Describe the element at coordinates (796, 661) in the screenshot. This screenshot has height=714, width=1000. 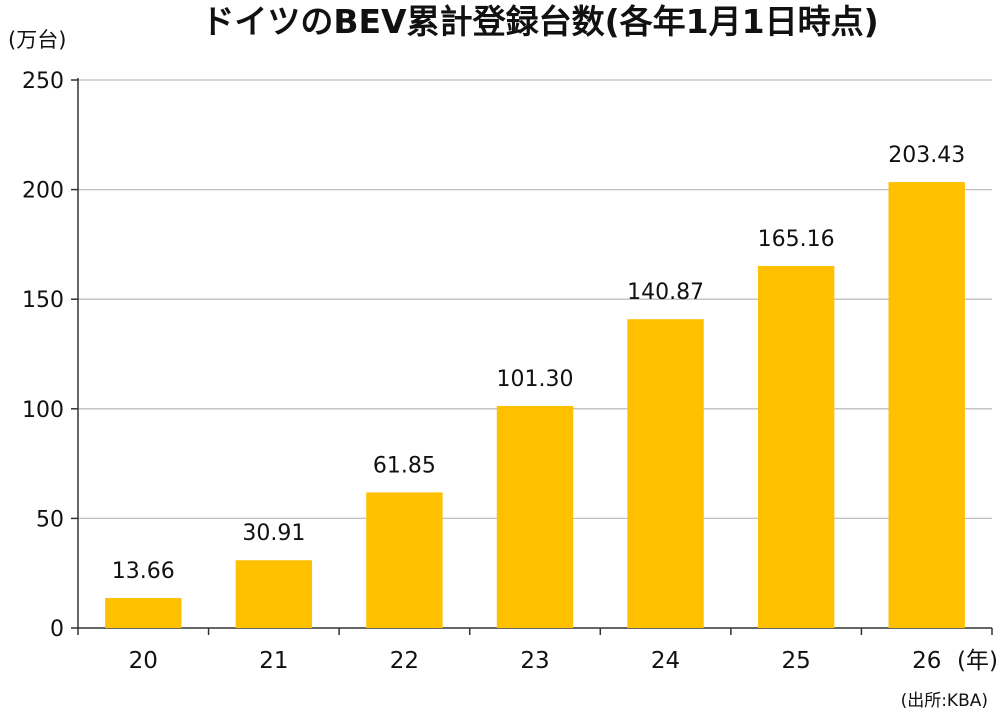
I see `x-tick-label: 25` at that location.